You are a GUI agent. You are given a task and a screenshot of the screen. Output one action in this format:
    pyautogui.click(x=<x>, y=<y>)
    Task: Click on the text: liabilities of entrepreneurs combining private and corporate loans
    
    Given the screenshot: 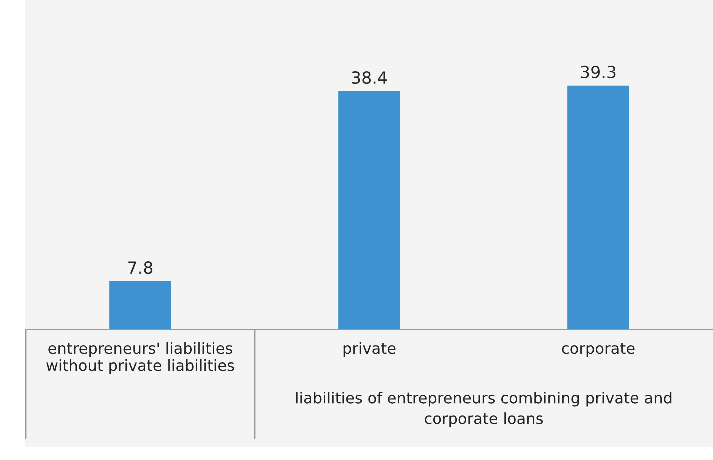 What is the action you would take?
    pyautogui.click(x=484, y=410)
    